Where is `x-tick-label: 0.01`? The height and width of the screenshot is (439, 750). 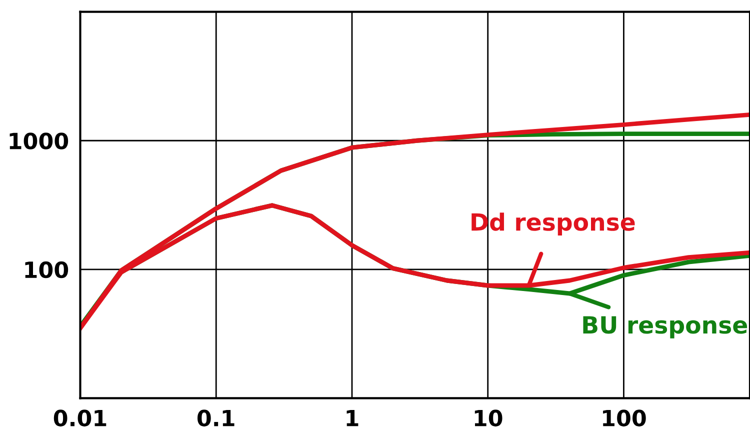 x-tick-label: 0.01 is located at coordinates (80, 418).